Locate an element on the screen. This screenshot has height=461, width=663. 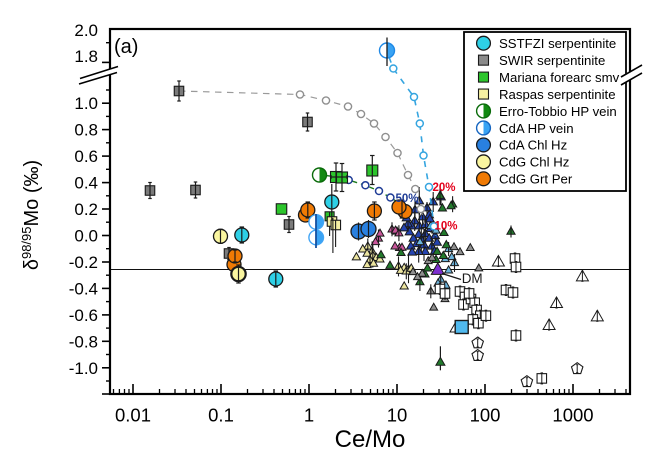
svg-text: Erro-Tobbio HP vein is located at coordinates (558, 111).